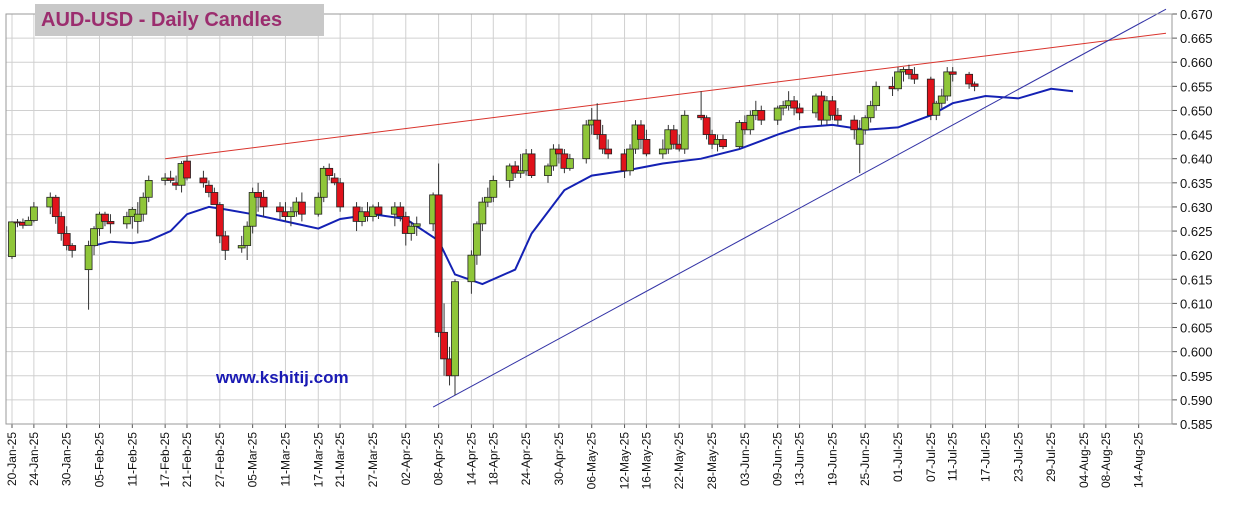 The width and height of the screenshot is (1240, 532). Describe the element at coordinates (1196, 159) in the screenshot. I see `y-tick-label: 0.640` at that location.